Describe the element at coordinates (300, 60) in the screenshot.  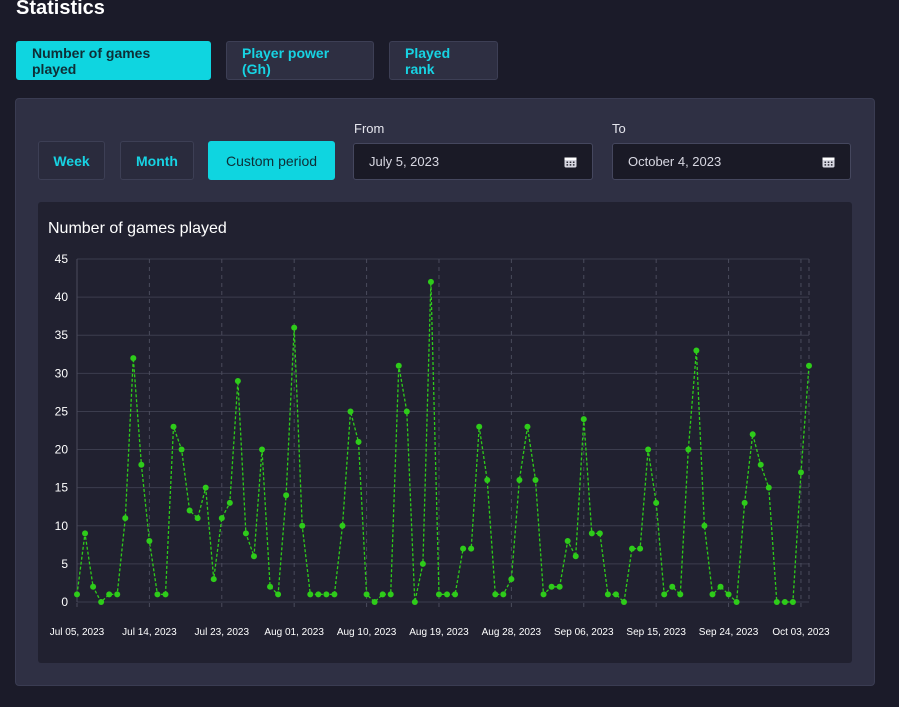
I see `tab-player-power: Player power (Gh)` at that location.